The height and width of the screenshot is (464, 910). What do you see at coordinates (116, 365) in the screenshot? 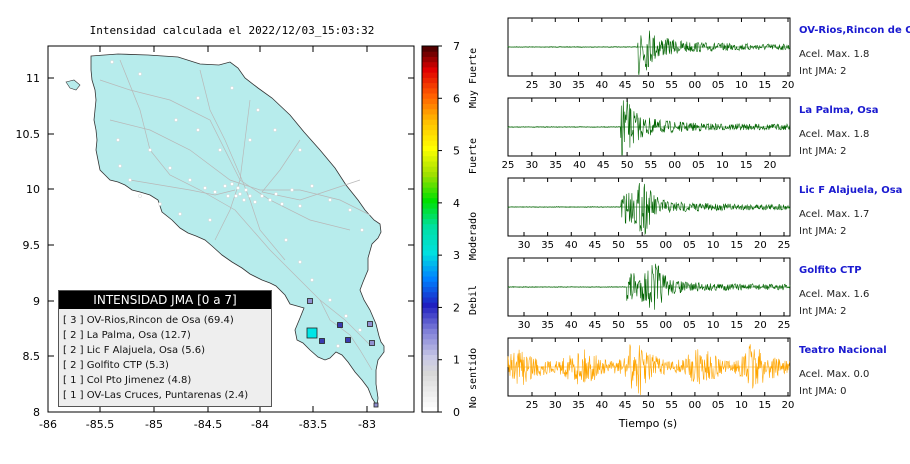
I see `legend-item: [ 2 ] Golfito CTP (5.3)` at bounding box center [116, 365].